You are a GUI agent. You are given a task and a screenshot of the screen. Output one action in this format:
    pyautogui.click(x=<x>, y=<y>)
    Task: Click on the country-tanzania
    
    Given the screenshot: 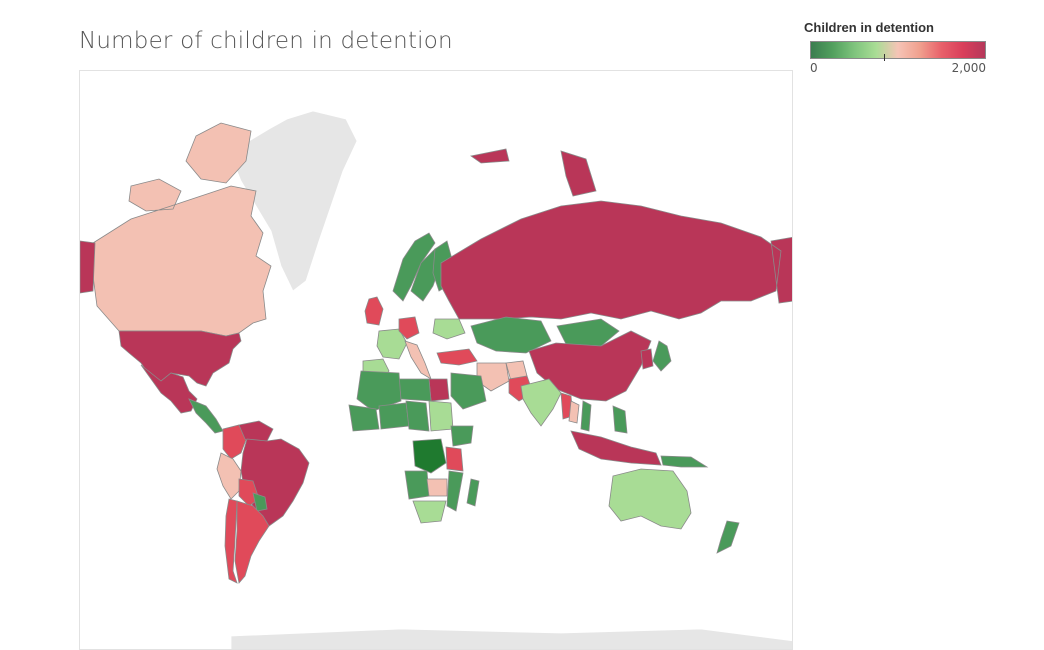 What is the action you would take?
    pyautogui.click(x=454, y=459)
    